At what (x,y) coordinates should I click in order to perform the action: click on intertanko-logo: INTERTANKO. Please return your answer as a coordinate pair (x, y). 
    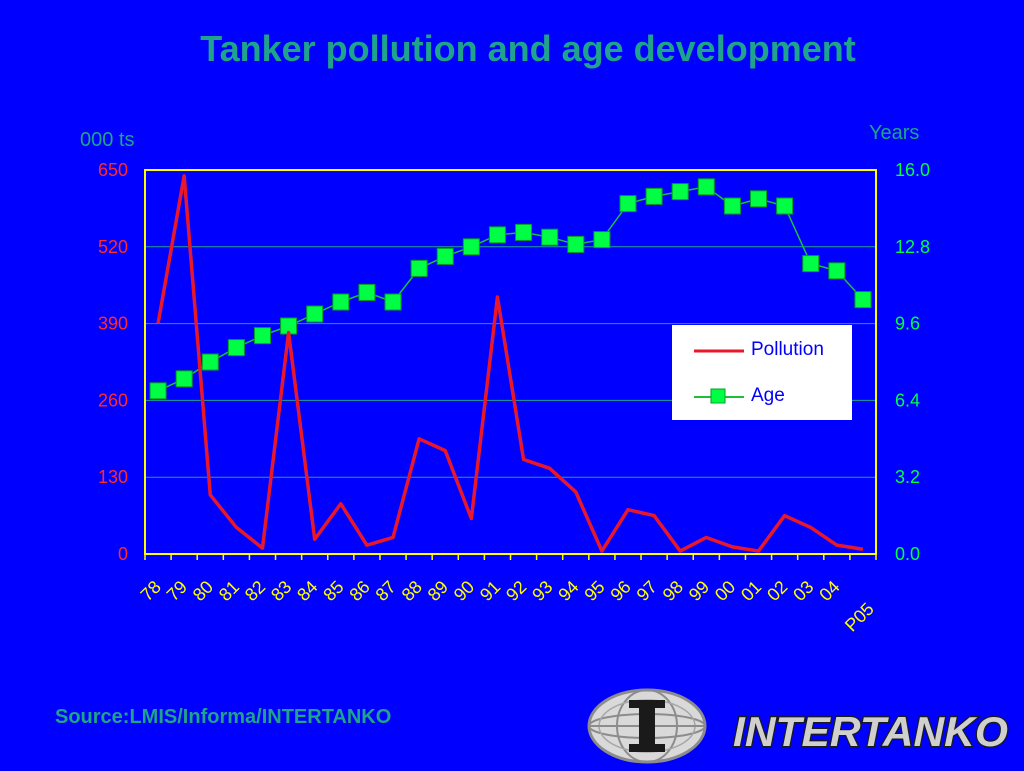
    Looking at the image, I should click on (800, 729).